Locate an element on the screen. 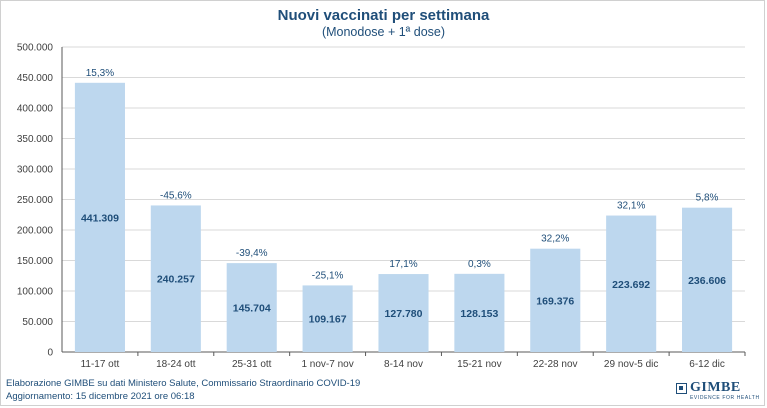 The image size is (767, 408). y-tick-label: 500.000 is located at coordinates (35, 48).